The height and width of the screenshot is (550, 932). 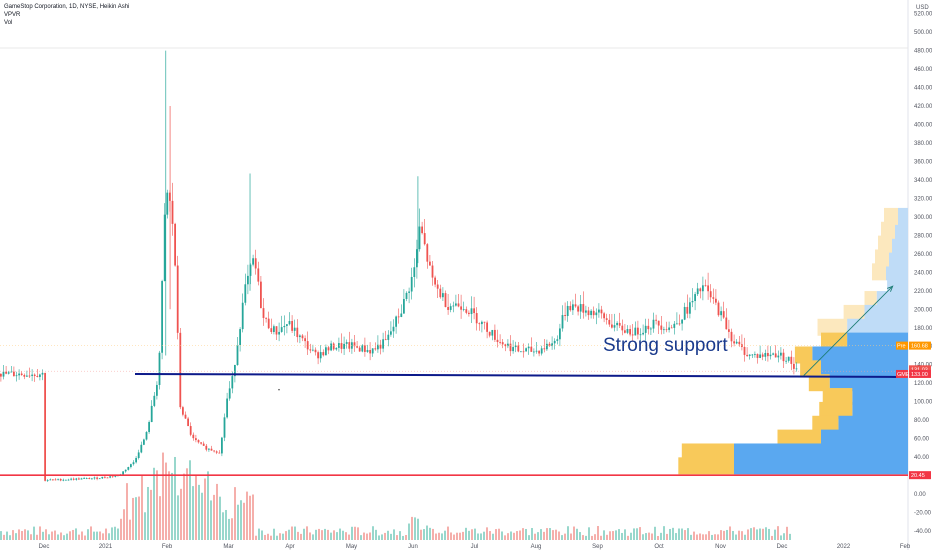 What do you see at coordinates (167, 547) in the screenshot?
I see `x-tick-label: Feb` at bounding box center [167, 547].